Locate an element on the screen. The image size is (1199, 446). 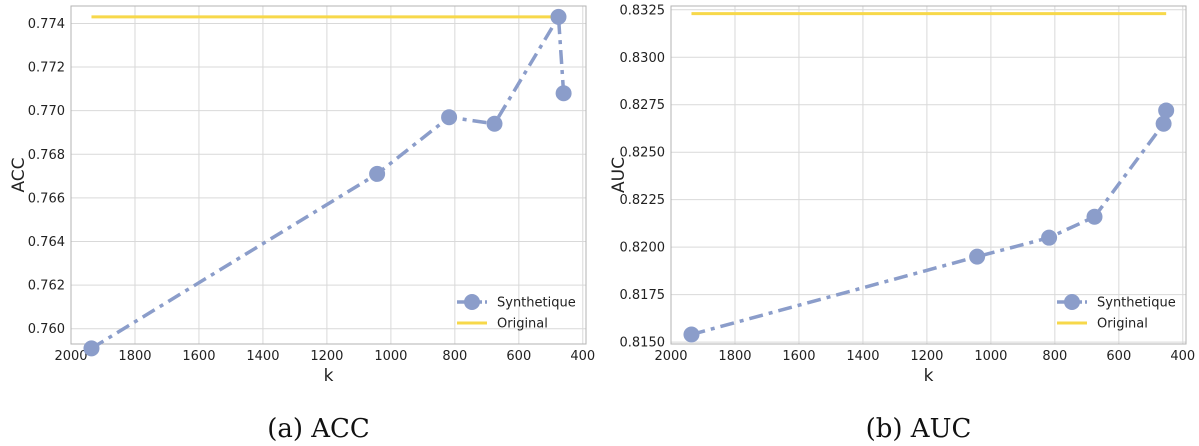
chart-caption: (a) ACC is located at coordinates (318, 429).